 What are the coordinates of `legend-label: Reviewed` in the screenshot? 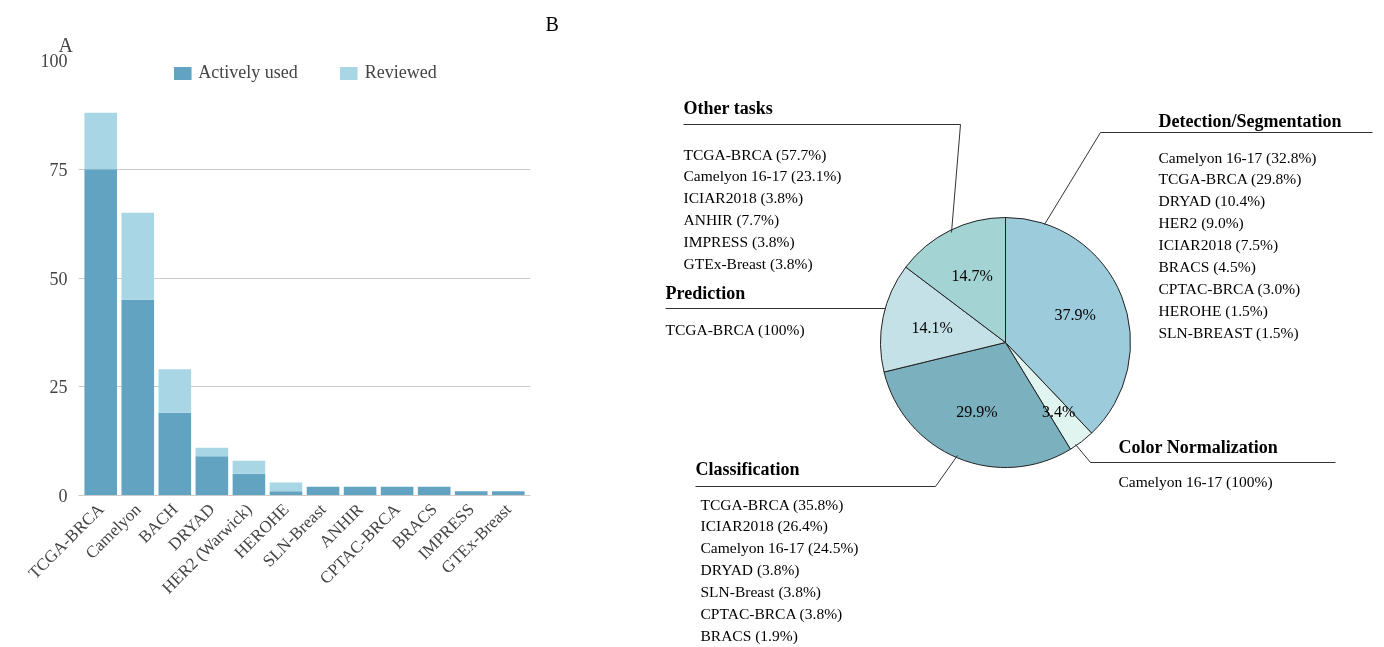 It's located at (400, 72).